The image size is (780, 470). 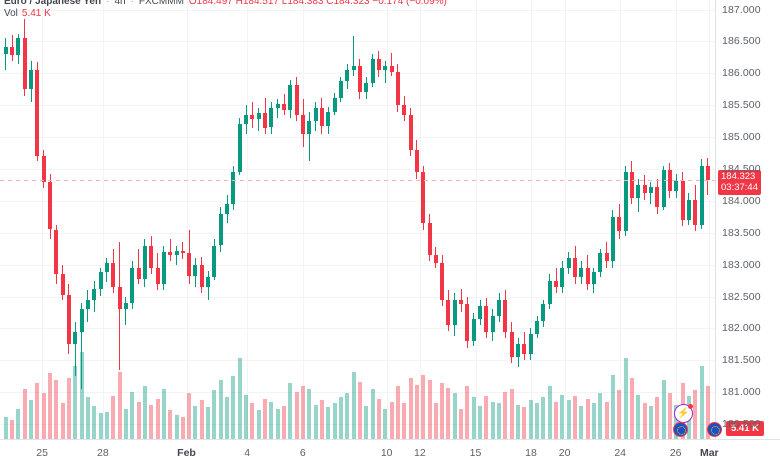 What do you see at coordinates (161, 3) in the screenshot?
I see `exchange-label: FXCMMM` at bounding box center [161, 3].